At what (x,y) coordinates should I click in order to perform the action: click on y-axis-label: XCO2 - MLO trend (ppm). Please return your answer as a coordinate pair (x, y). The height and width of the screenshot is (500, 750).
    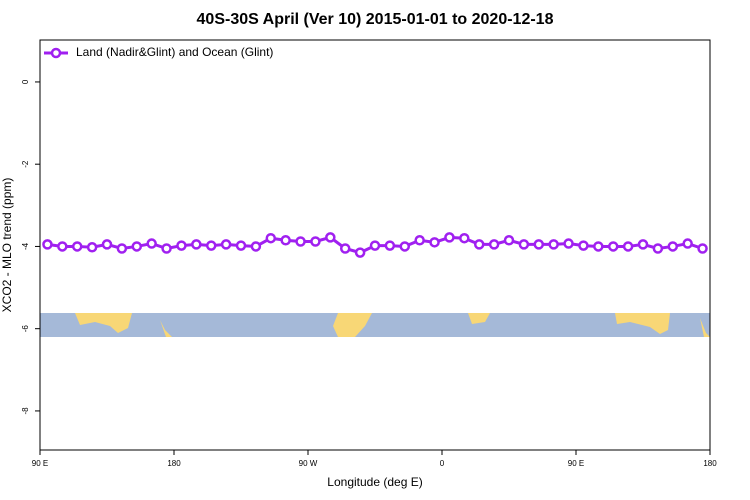
    Looking at the image, I should click on (7, 245).